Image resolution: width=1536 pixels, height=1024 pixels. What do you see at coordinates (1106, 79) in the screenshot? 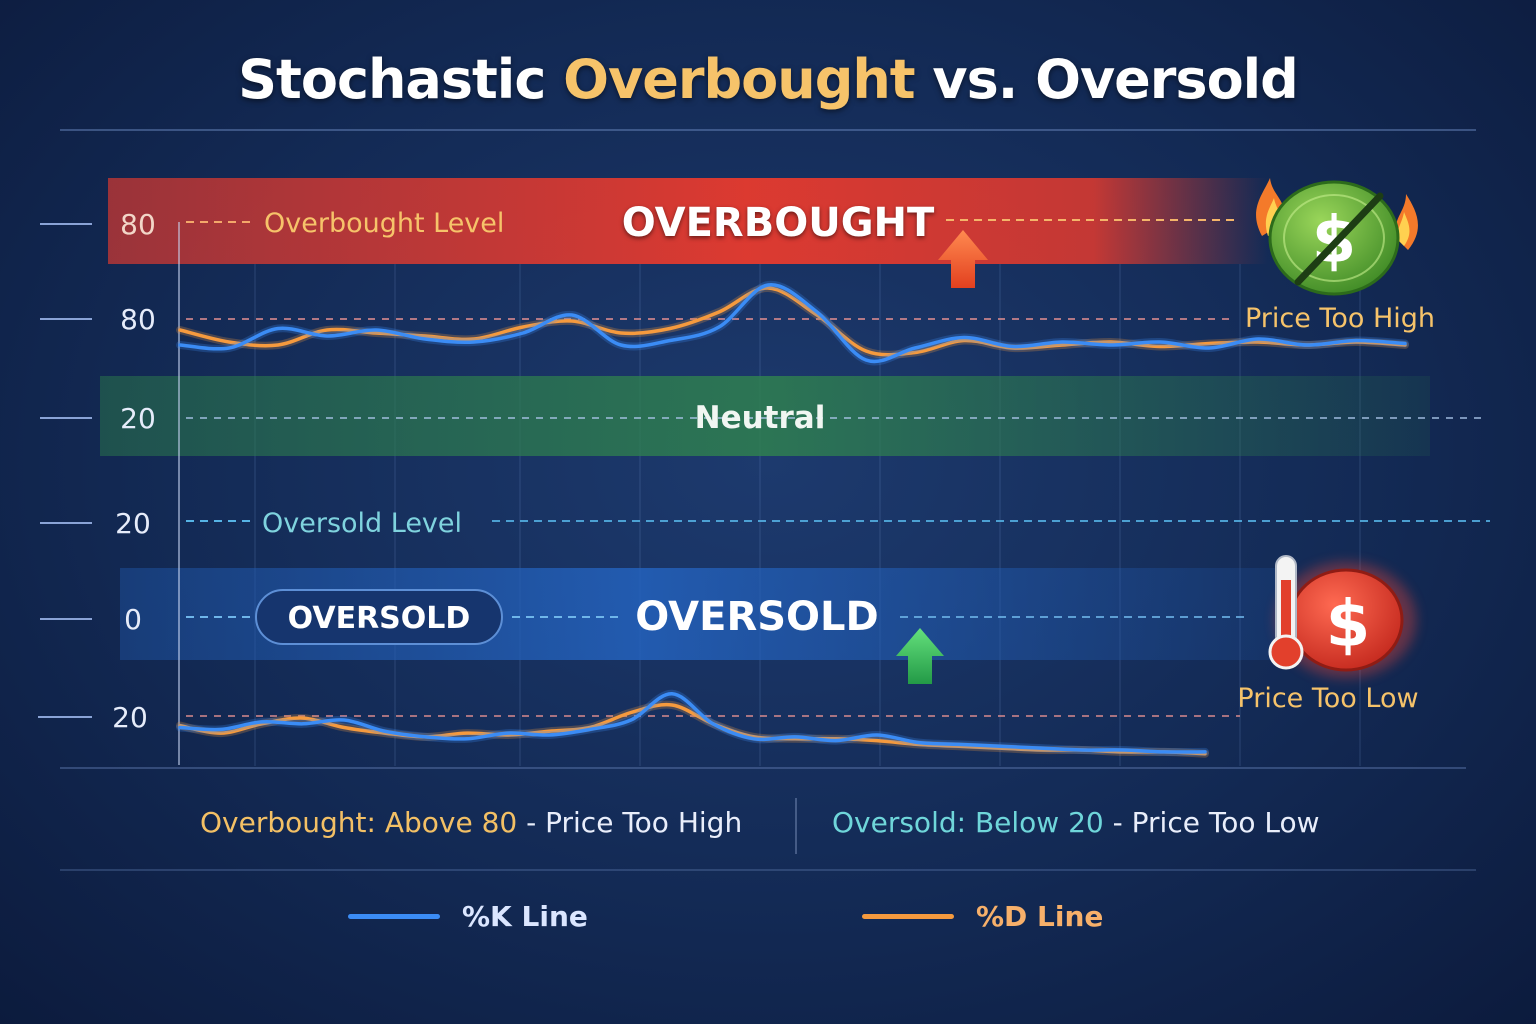
I see `title-part-2: vs. Oversold` at bounding box center [1106, 79].